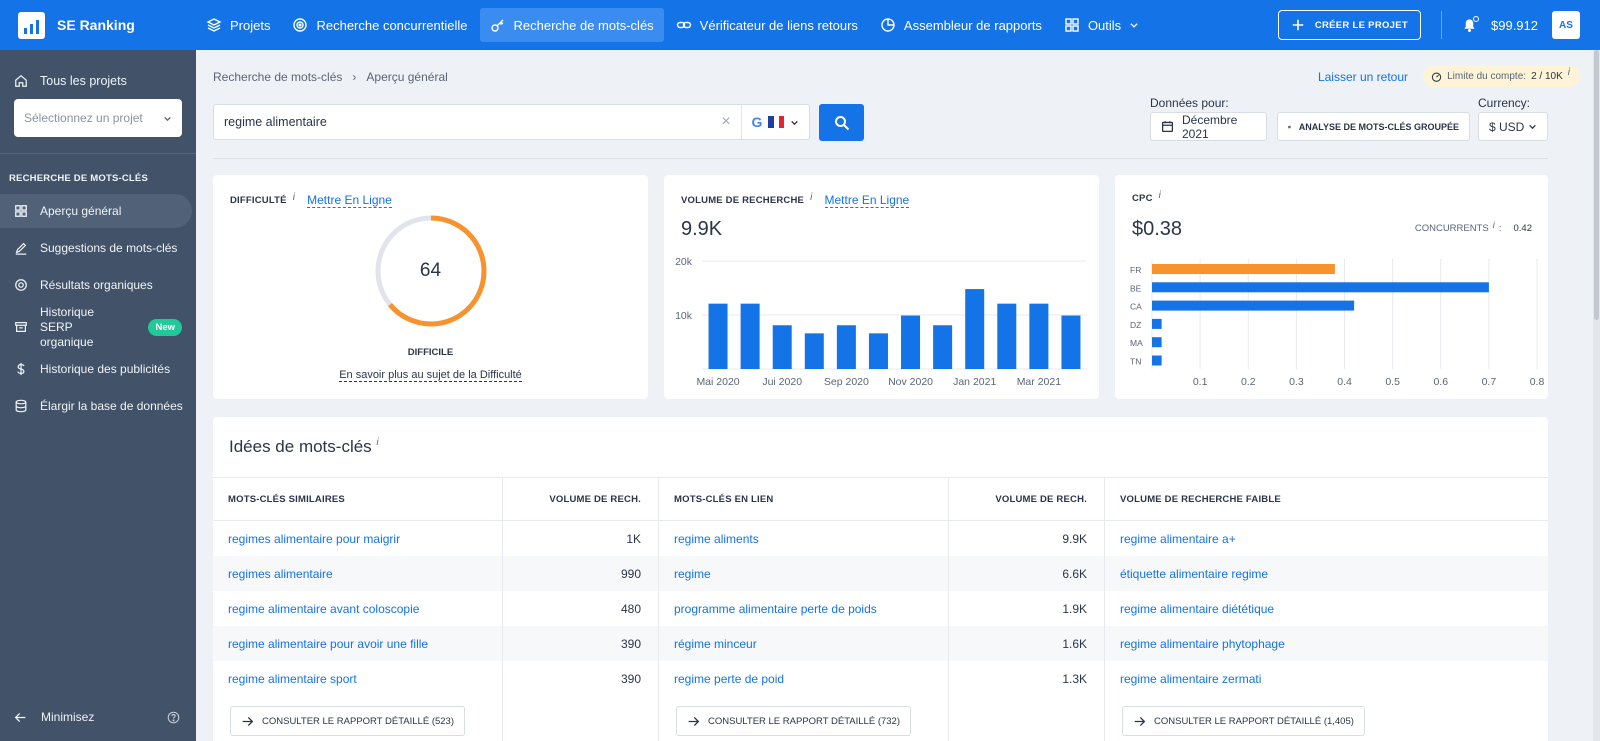 This screenshot has width=1600, height=741. I want to click on detailed-report-button: CONSULTER LE RAPPORT DÉTAILLÉ (523), so click(347, 721).